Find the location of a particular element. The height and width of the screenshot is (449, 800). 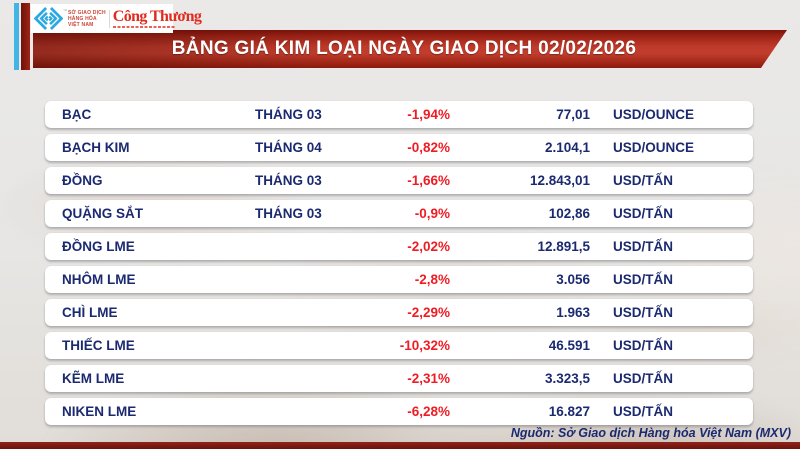

commodity-name: NHÔM LME is located at coordinates (99, 279).